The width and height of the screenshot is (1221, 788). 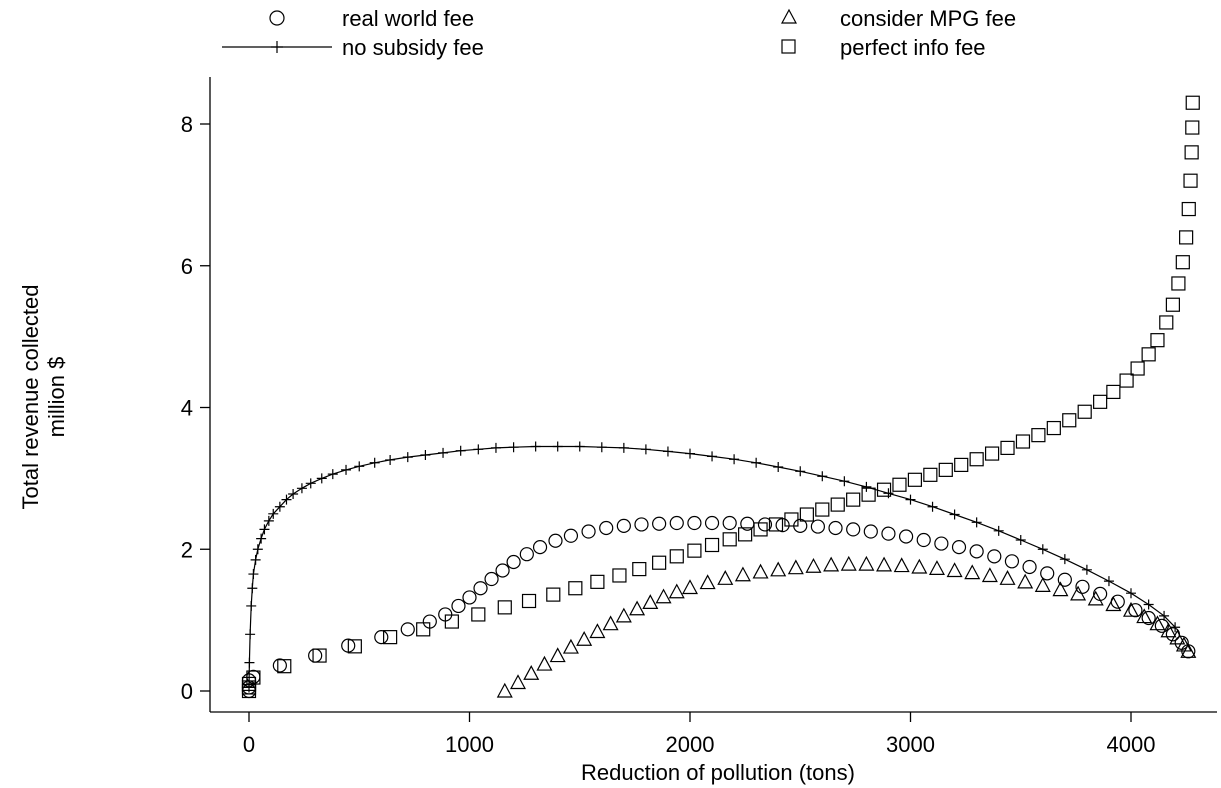 I want to click on x-tick-label: 0, so click(x=249, y=744).